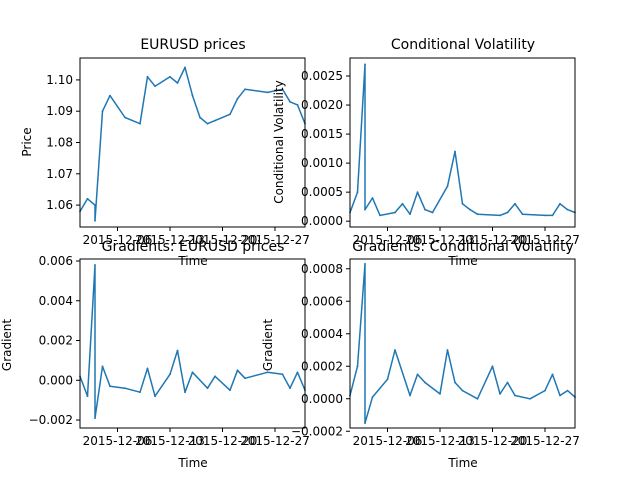  Describe the element at coordinates (317, 431) in the screenshot. I see `y-tick-label: −0.0002` at that location.